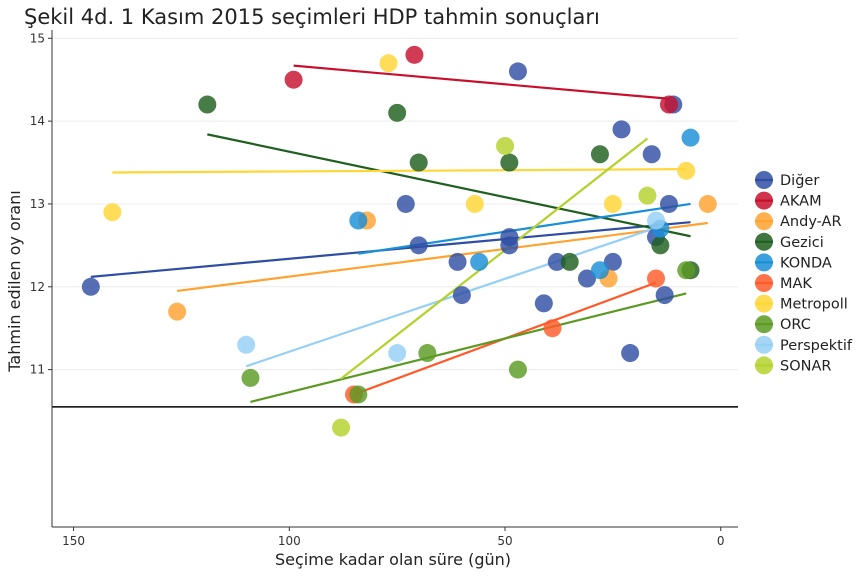 The height and width of the screenshot is (576, 864). I want to click on legend-label: ORC, so click(795, 325).